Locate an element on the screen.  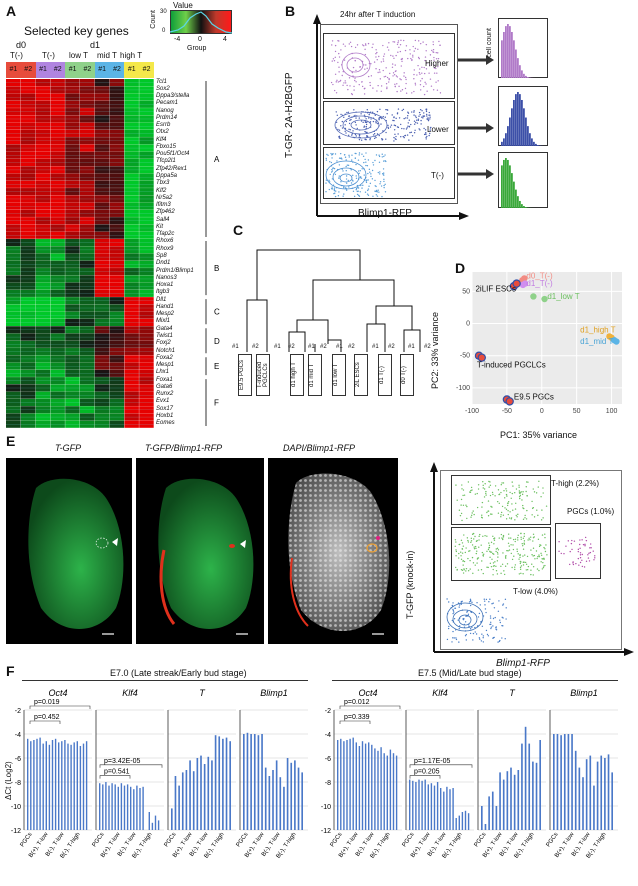
y-tick: -2 is located at coordinates (18, 711).